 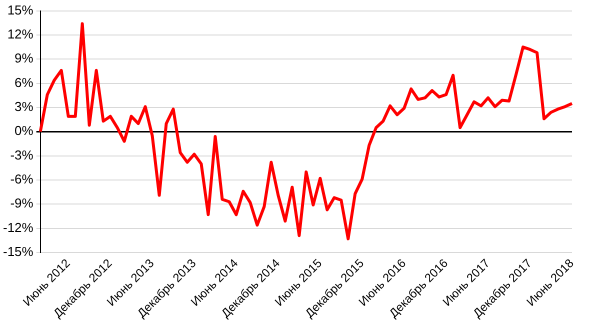 I want to click on y-tick-label: 6%, so click(x=24, y=82).